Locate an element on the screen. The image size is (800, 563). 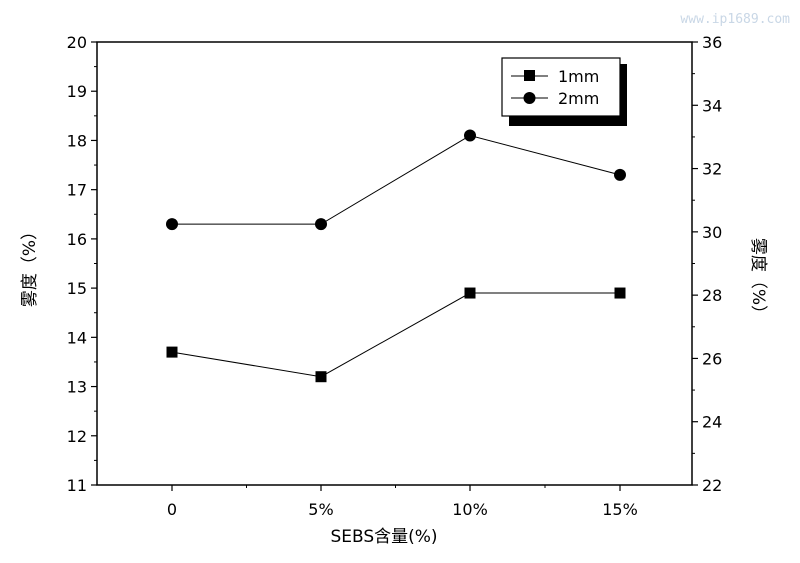
left-tick-label: 17 is located at coordinates (77, 190).